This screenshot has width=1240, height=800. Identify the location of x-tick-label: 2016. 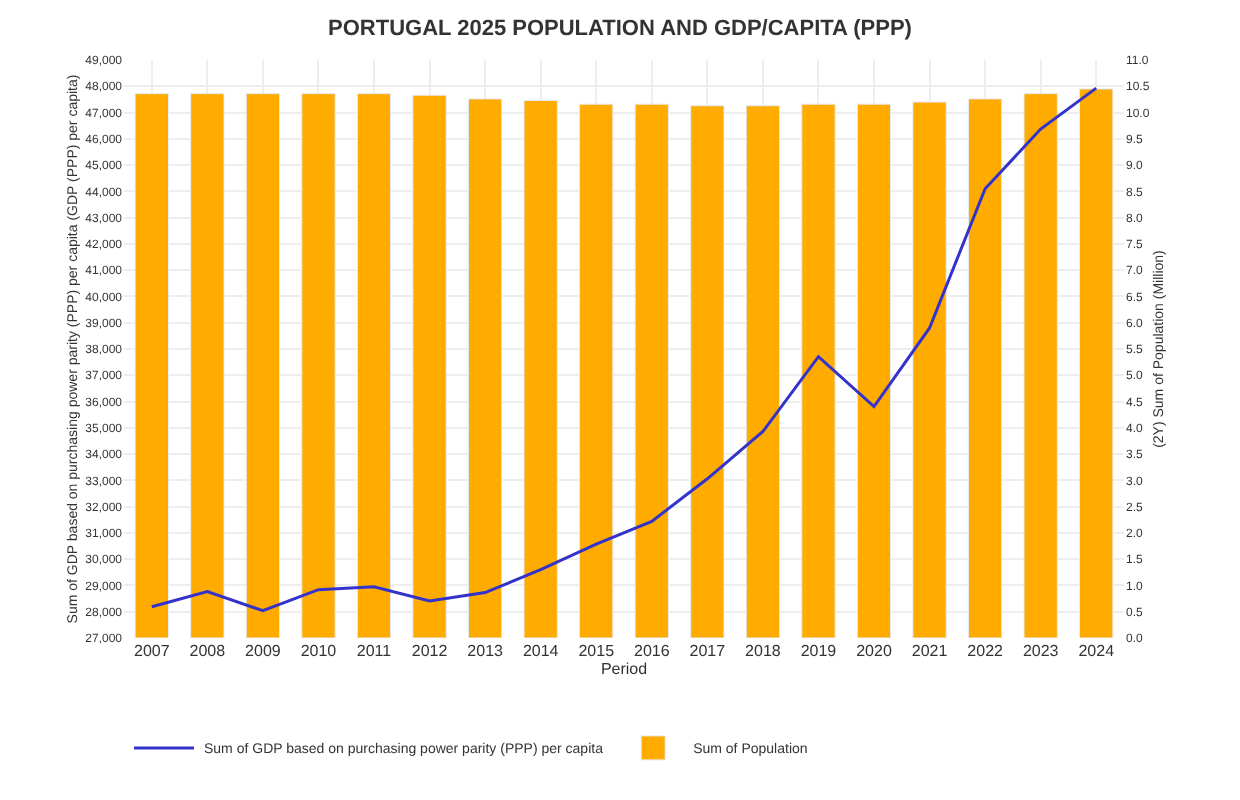
(652, 651).